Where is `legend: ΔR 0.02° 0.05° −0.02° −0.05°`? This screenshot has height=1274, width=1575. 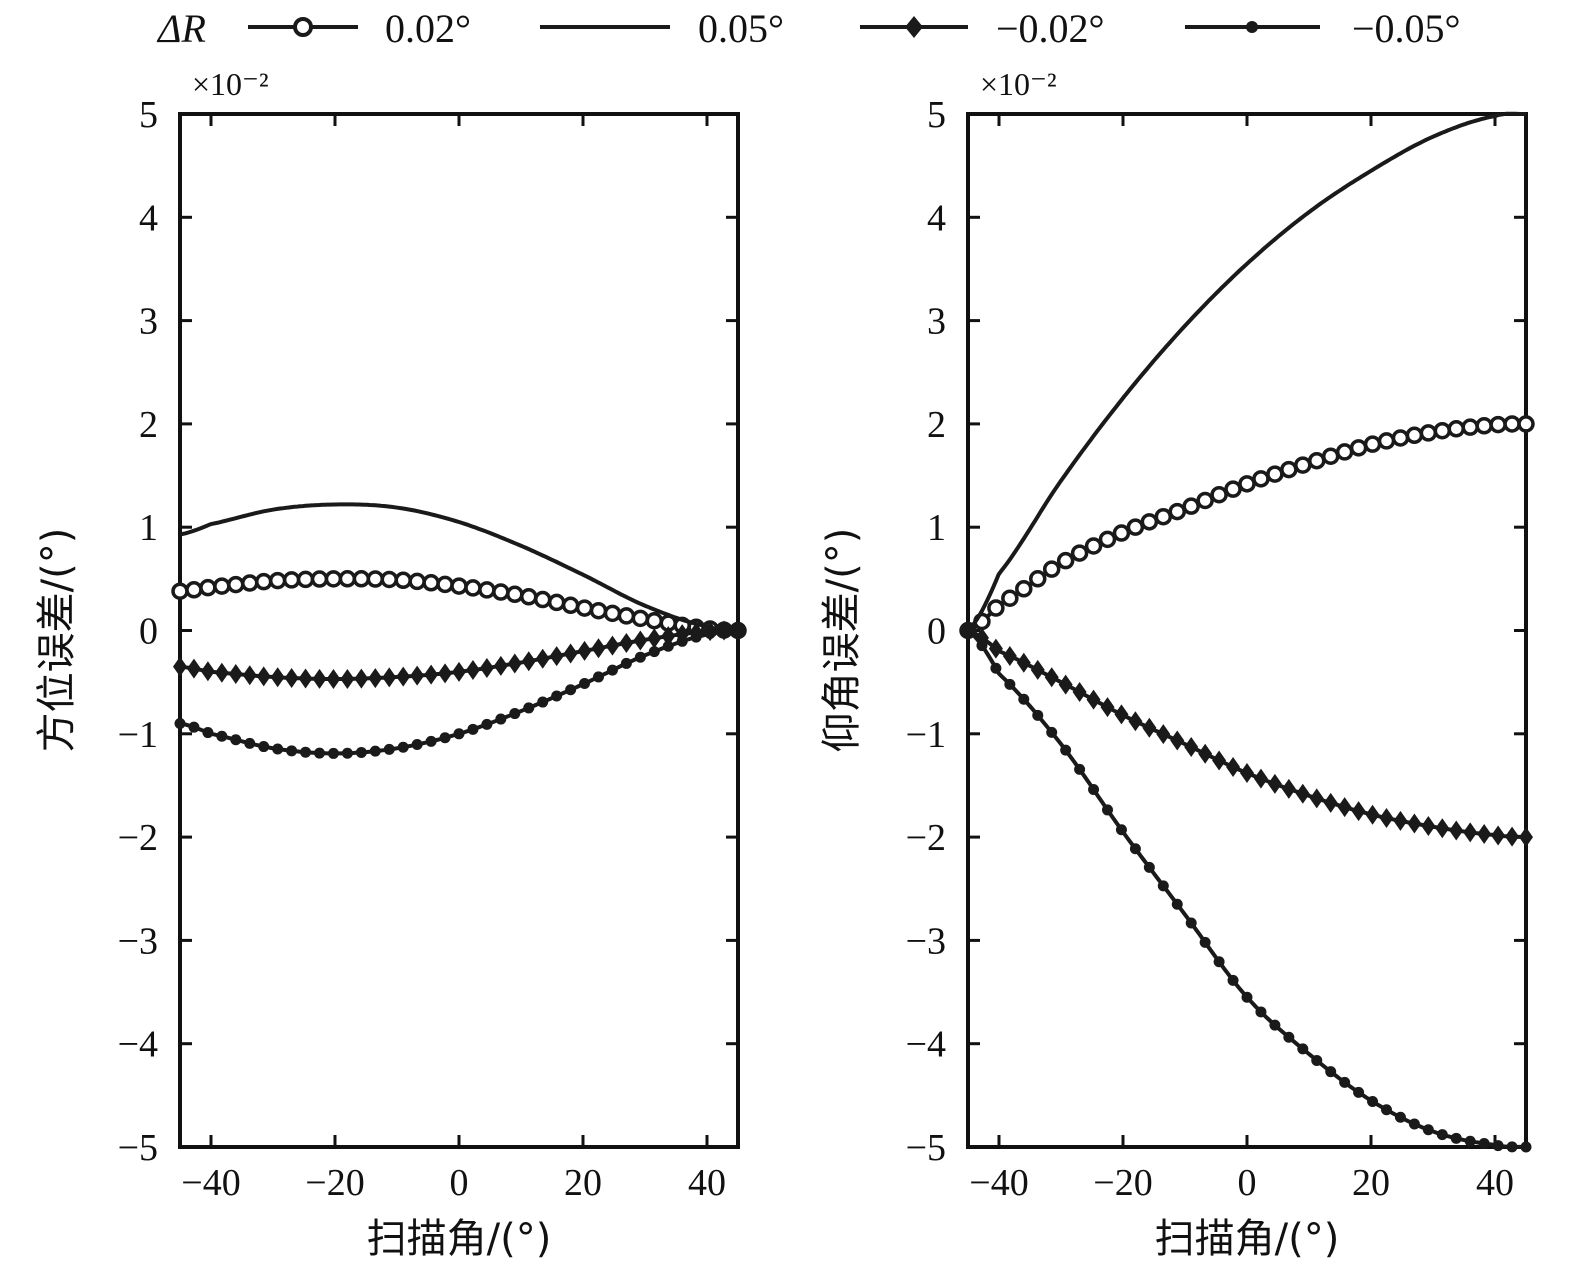 legend: ΔR 0.02° 0.05° −0.02° −0.05° is located at coordinates (808, 28).